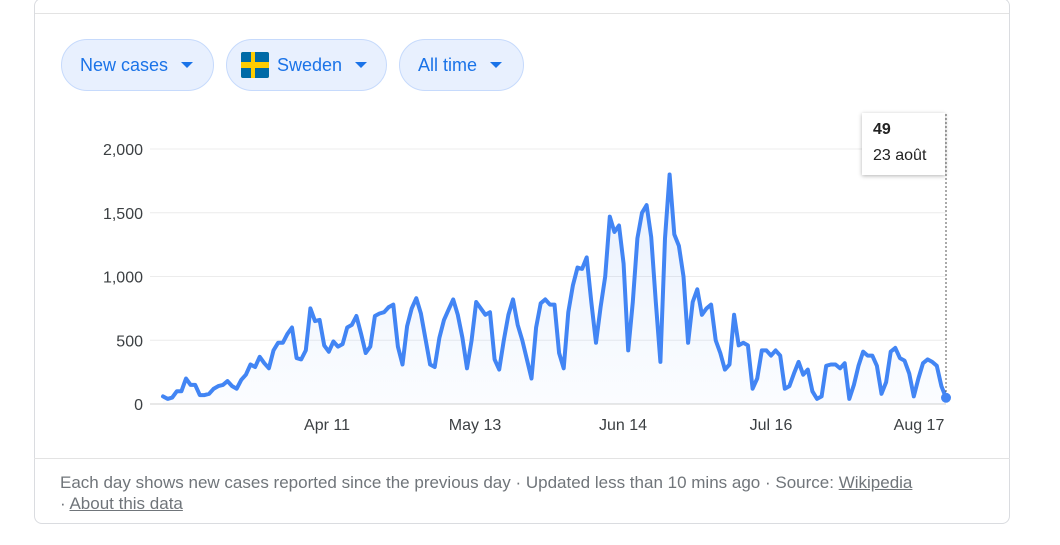 The width and height of the screenshot is (1060, 545). What do you see at coordinates (882, 129) in the screenshot?
I see `tooltip-value: 49` at bounding box center [882, 129].